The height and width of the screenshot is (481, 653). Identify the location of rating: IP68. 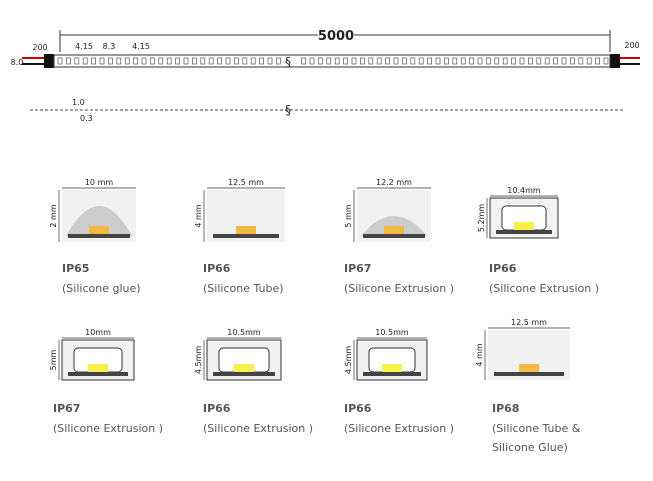
(505, 408).